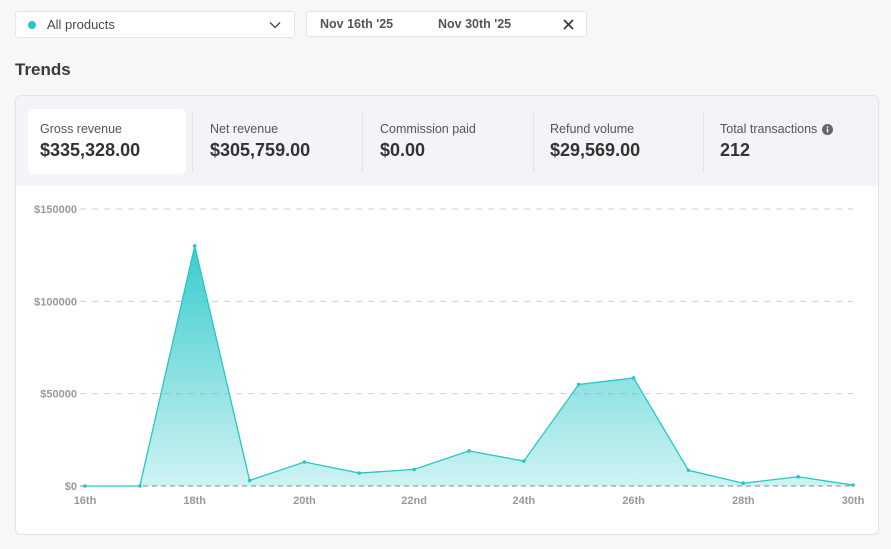 The height and width of the screenshot is (549, 891). Describe the element at coordinates (275, 25) in the screenshot. I see `chevron-down-icon` at that location.